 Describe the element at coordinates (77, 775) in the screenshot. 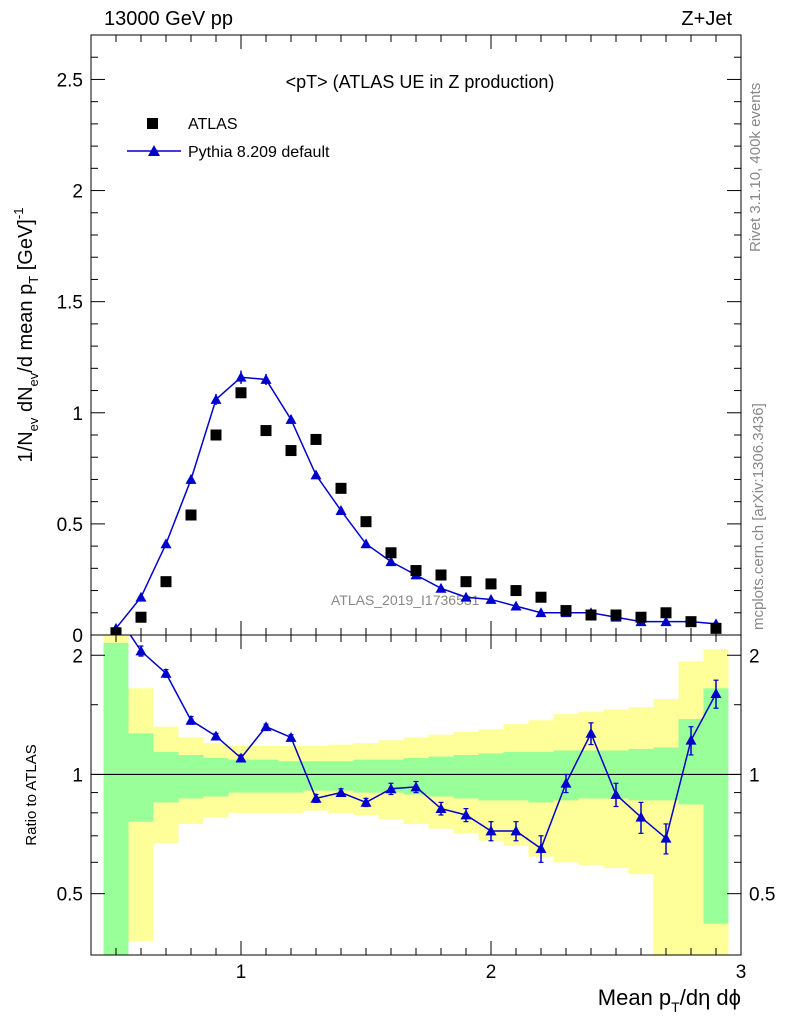

I see `ratio-ytick-label: 1` at that location.